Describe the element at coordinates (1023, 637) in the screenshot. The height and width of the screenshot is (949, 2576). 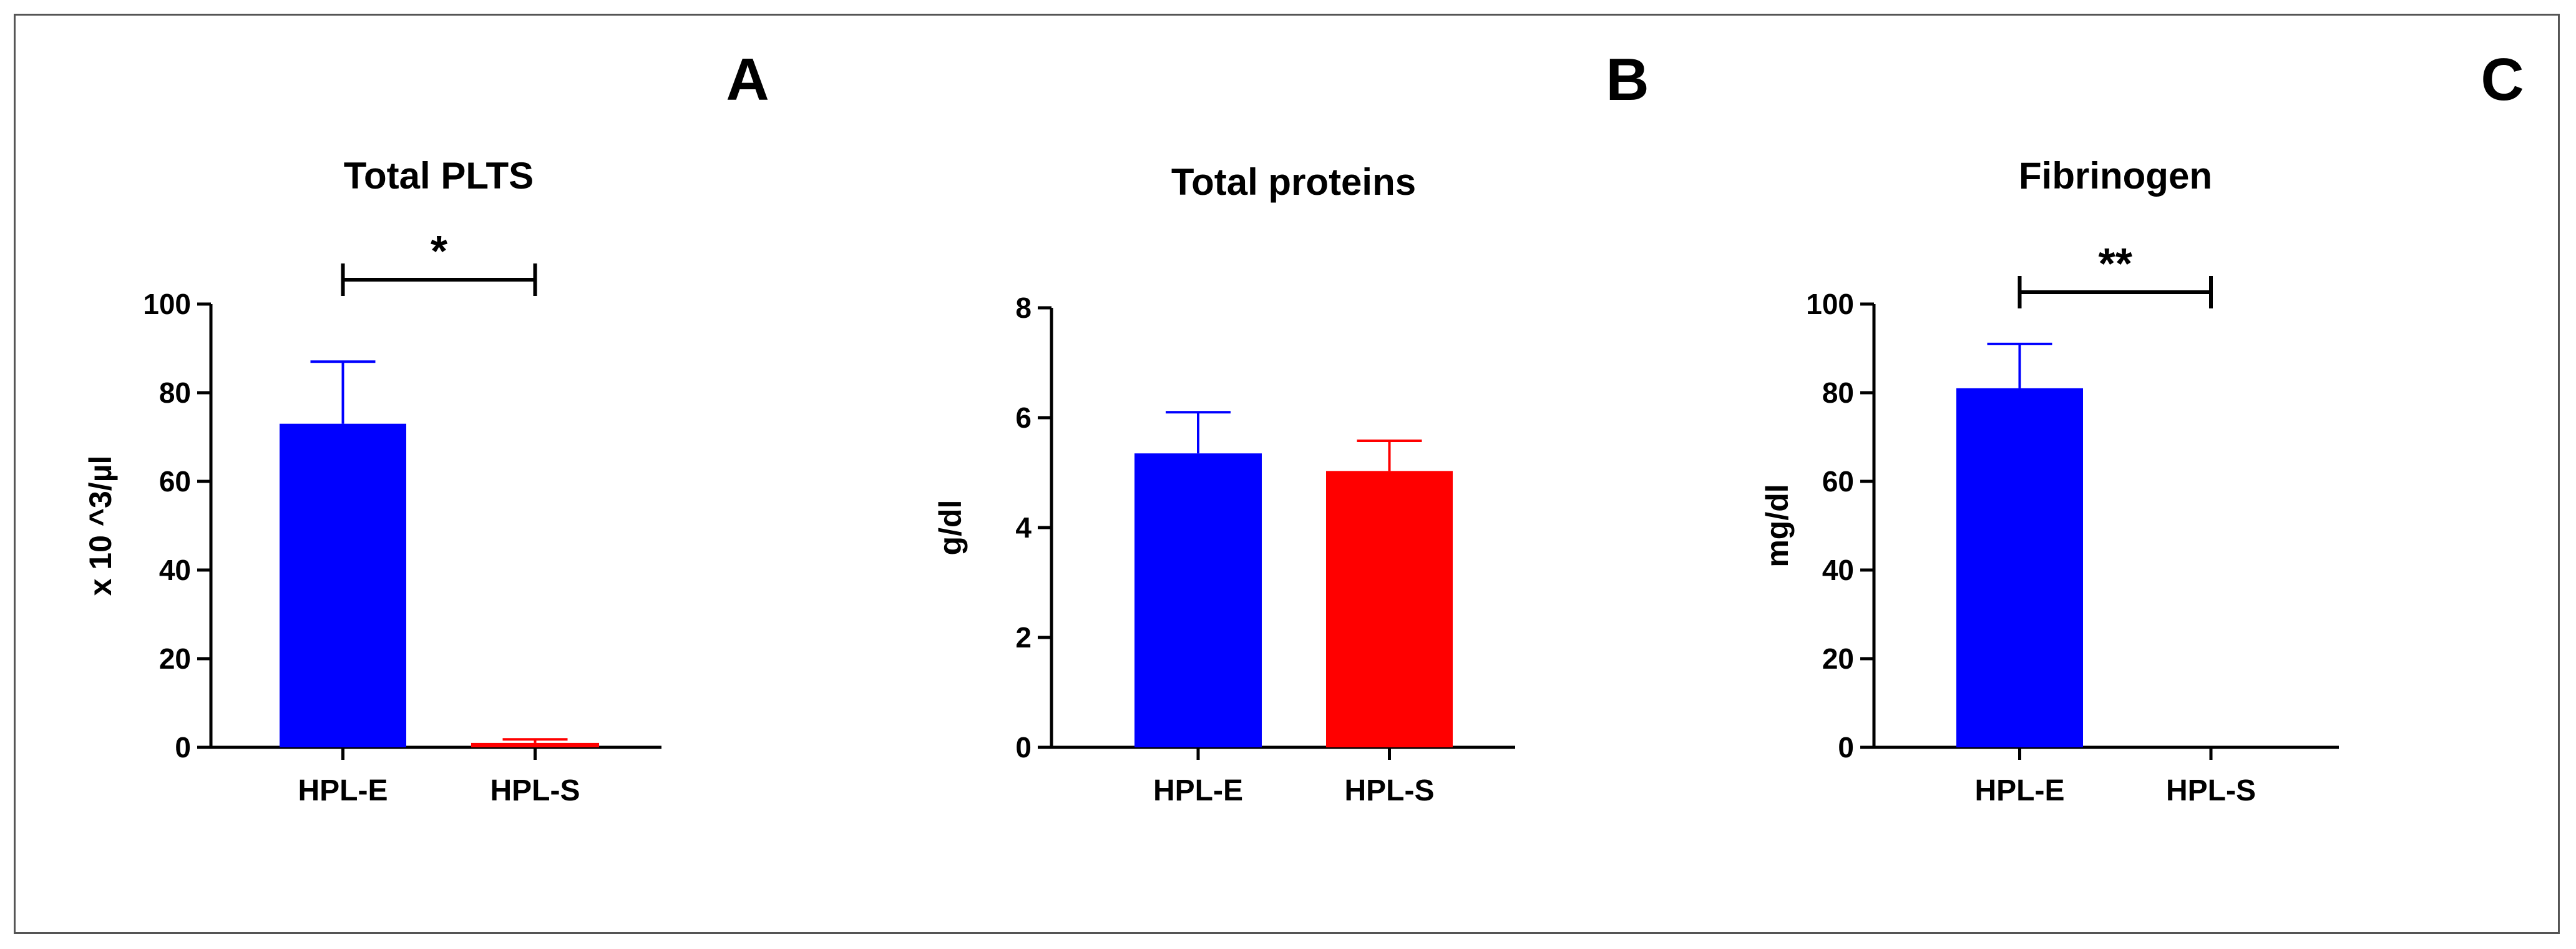
I see `y-tick-label: 2` at that location.